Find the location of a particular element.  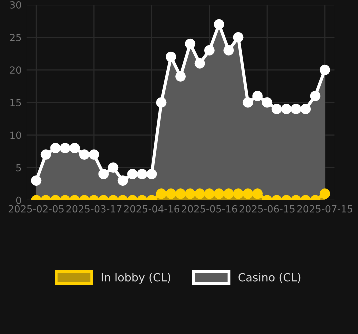

y-tick-label: 15 is located at coordinates (16, 103).